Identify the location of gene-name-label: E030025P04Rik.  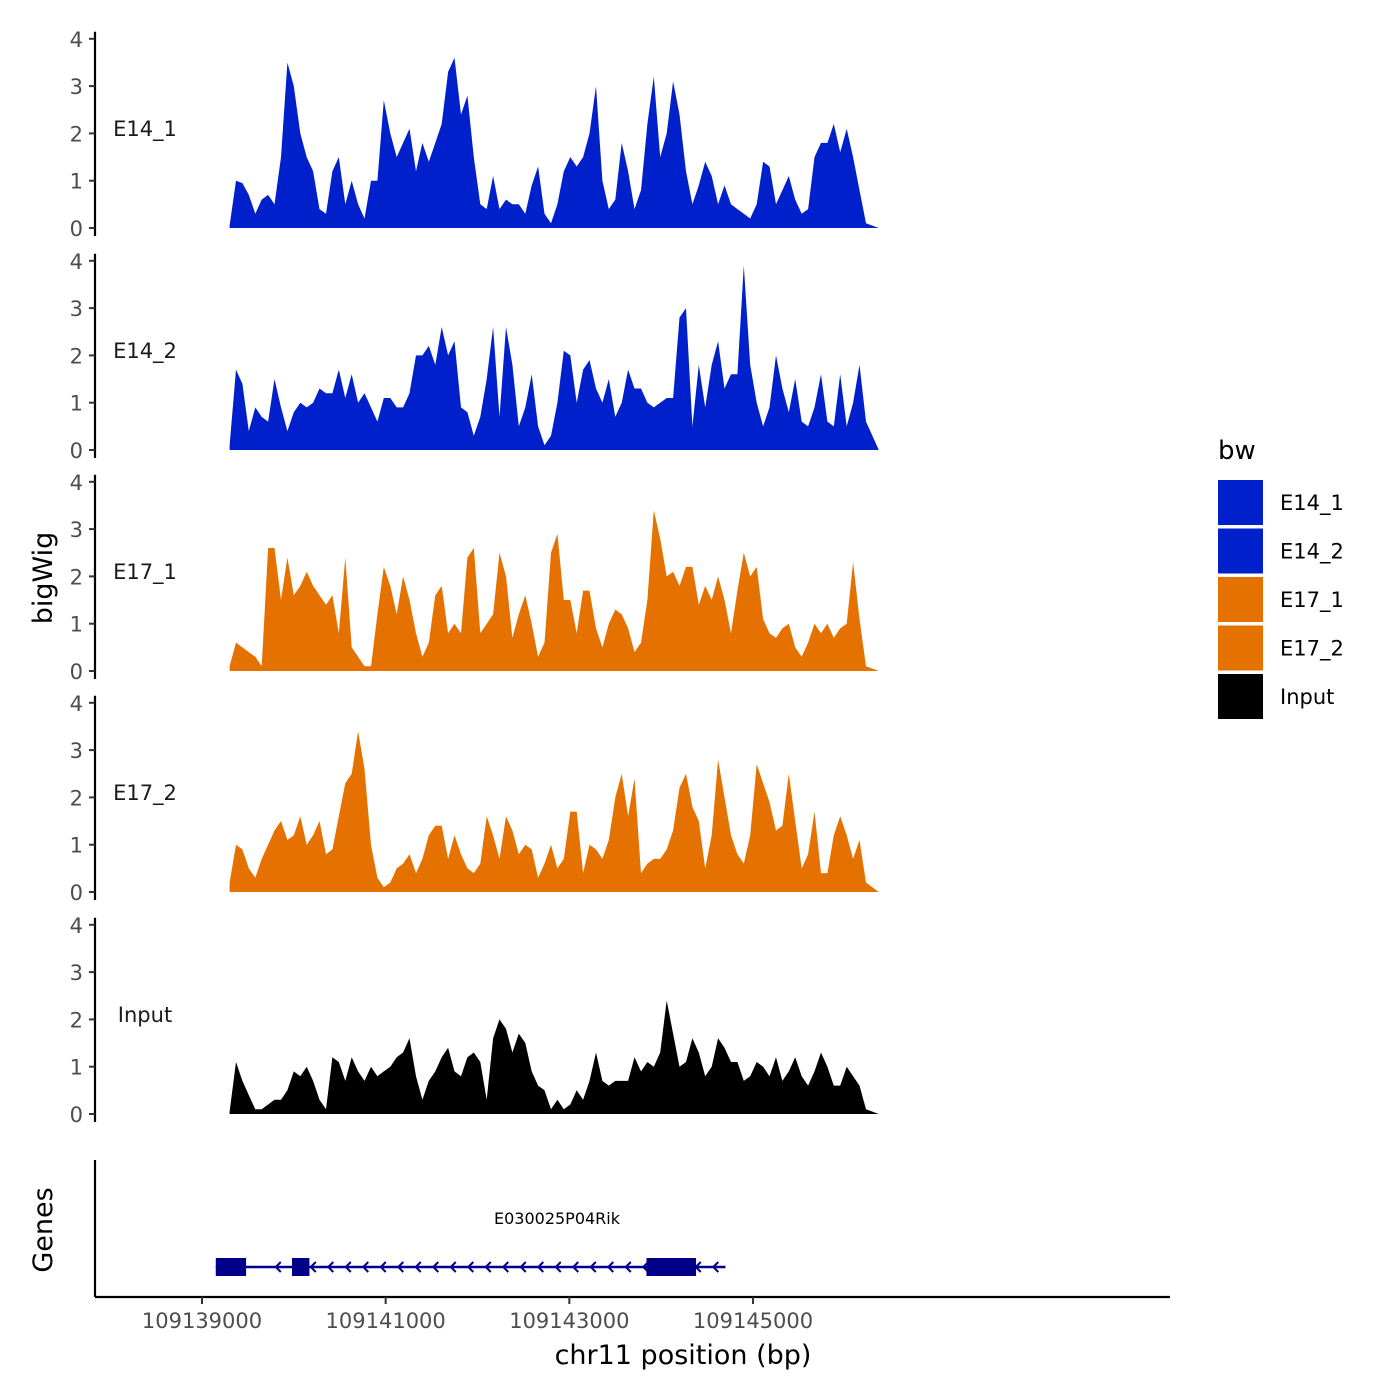
(557, 1218).